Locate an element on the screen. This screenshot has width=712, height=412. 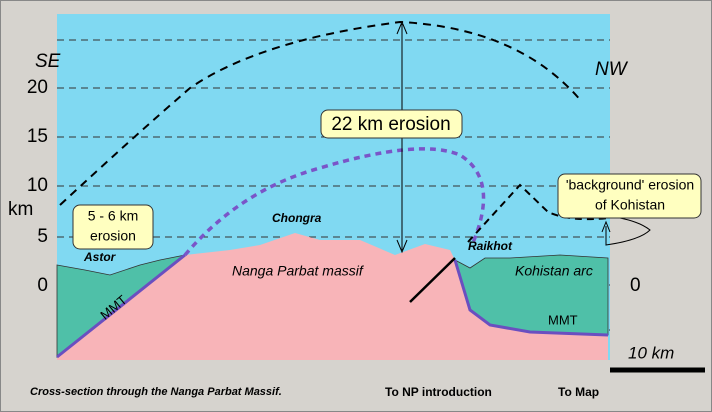
tick-label: 20 is located at coordinates (37, 87).